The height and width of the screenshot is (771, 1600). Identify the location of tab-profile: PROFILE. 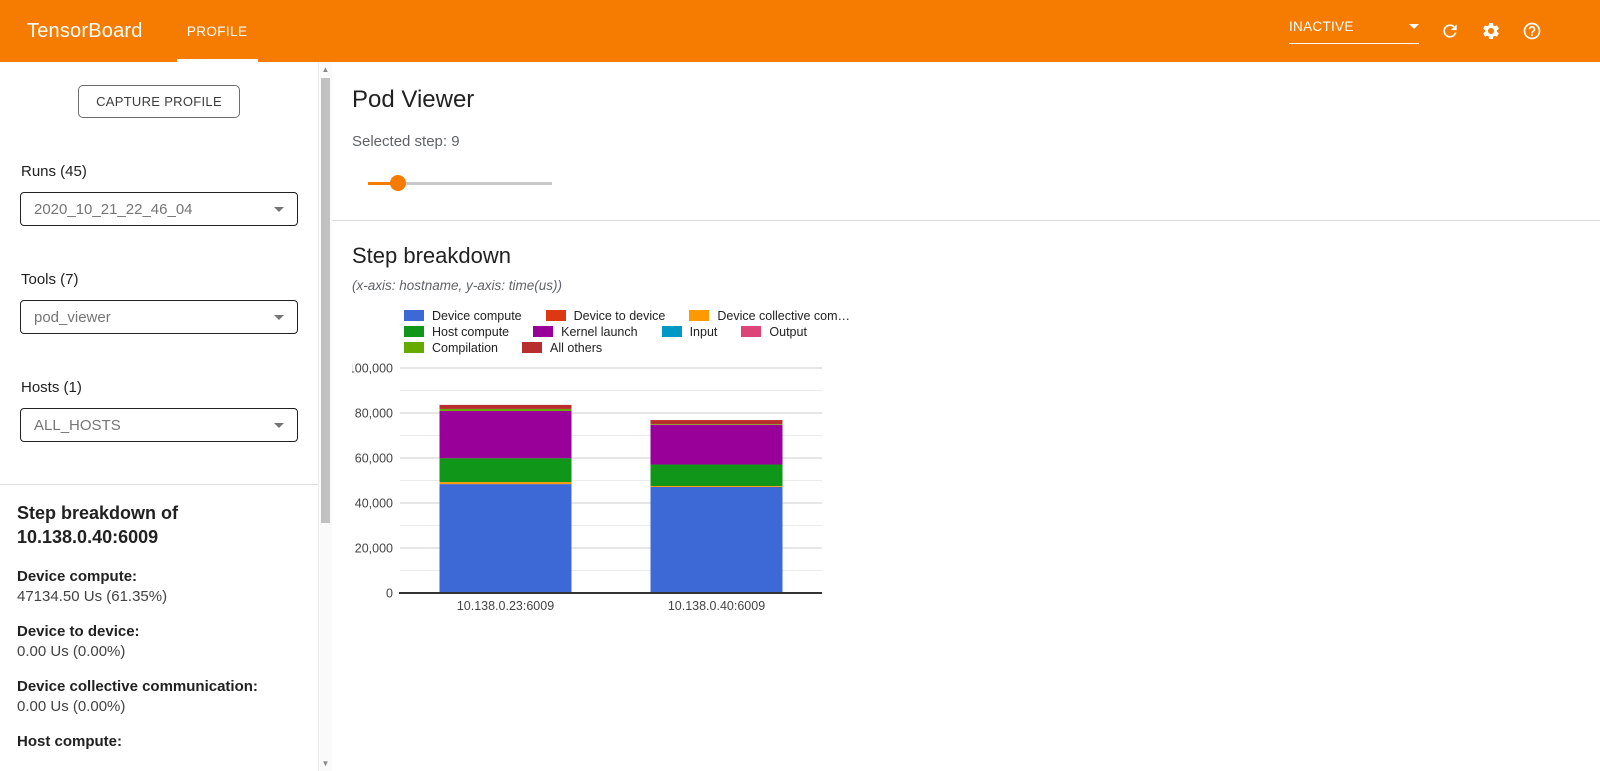
(217, 31).